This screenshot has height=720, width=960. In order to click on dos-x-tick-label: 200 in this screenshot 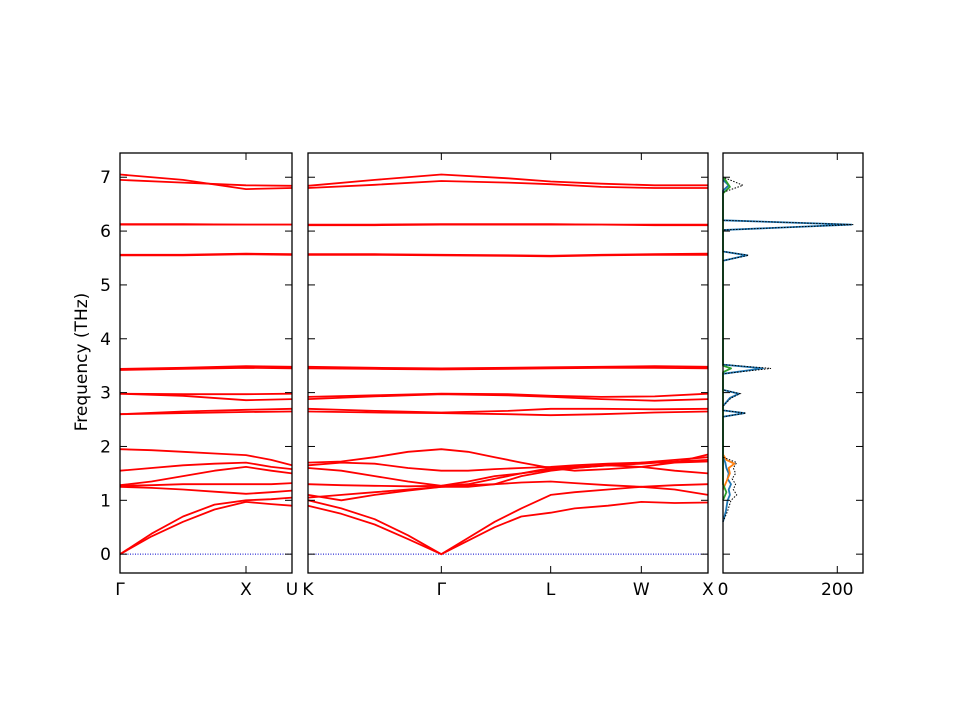, I will do `click(837, 590)`.